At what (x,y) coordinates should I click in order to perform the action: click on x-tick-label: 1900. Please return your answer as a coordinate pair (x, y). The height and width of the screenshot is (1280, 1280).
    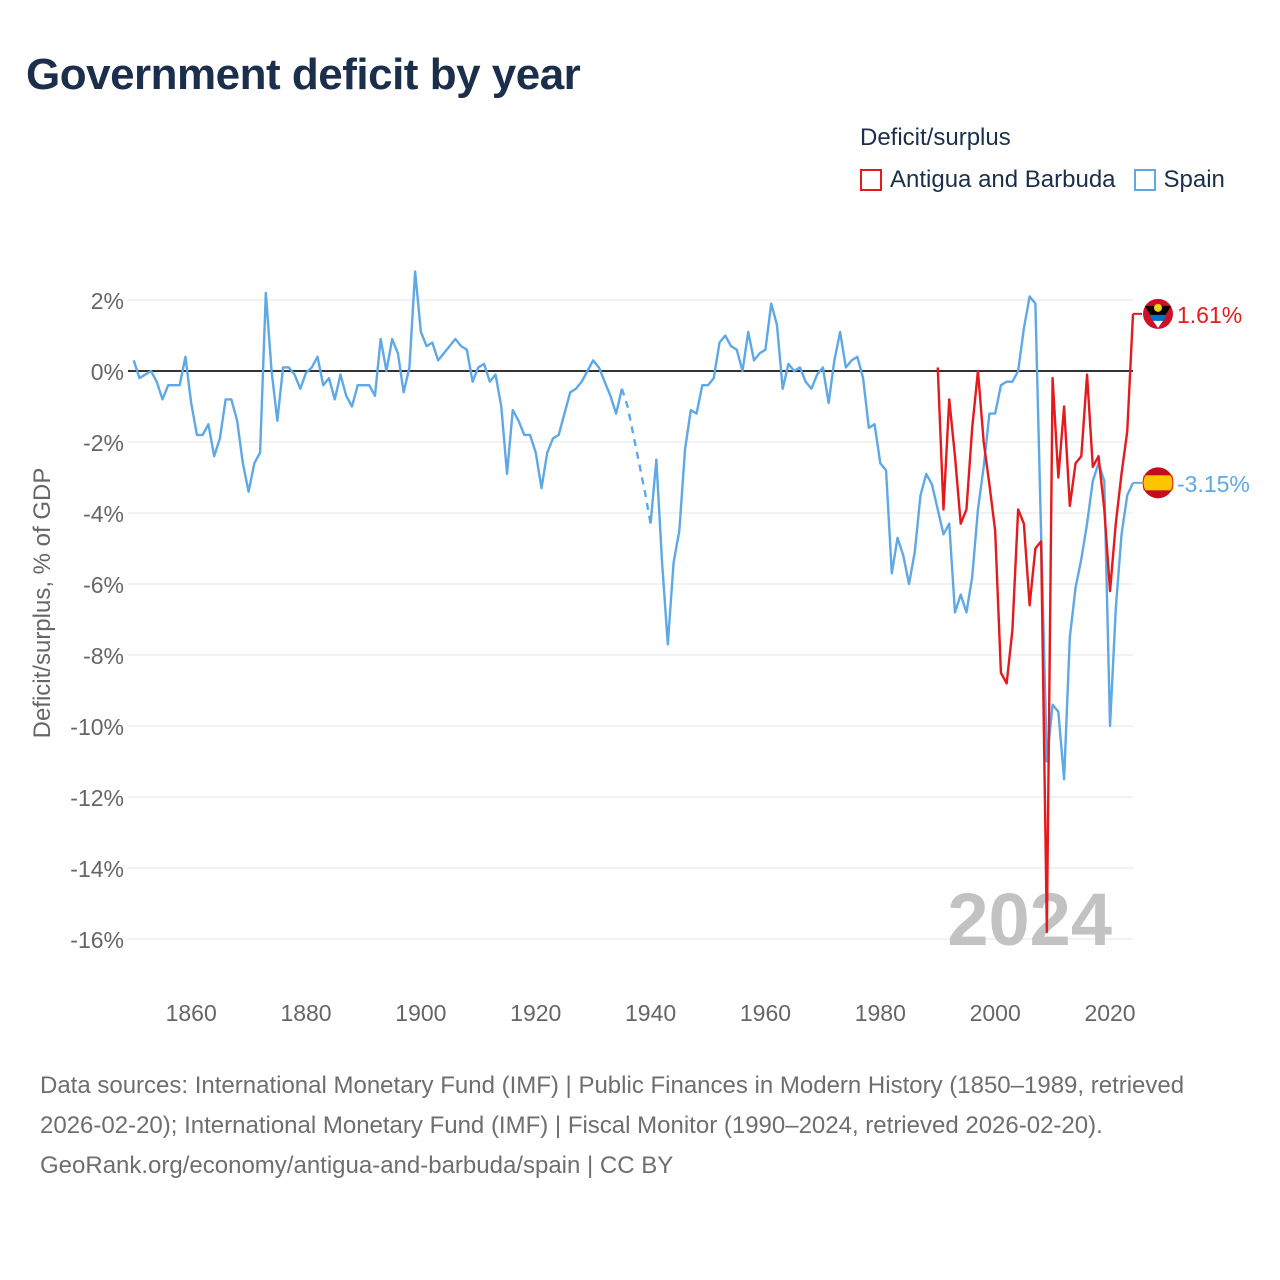
    Looking at the image, I should click on (420, 1013).